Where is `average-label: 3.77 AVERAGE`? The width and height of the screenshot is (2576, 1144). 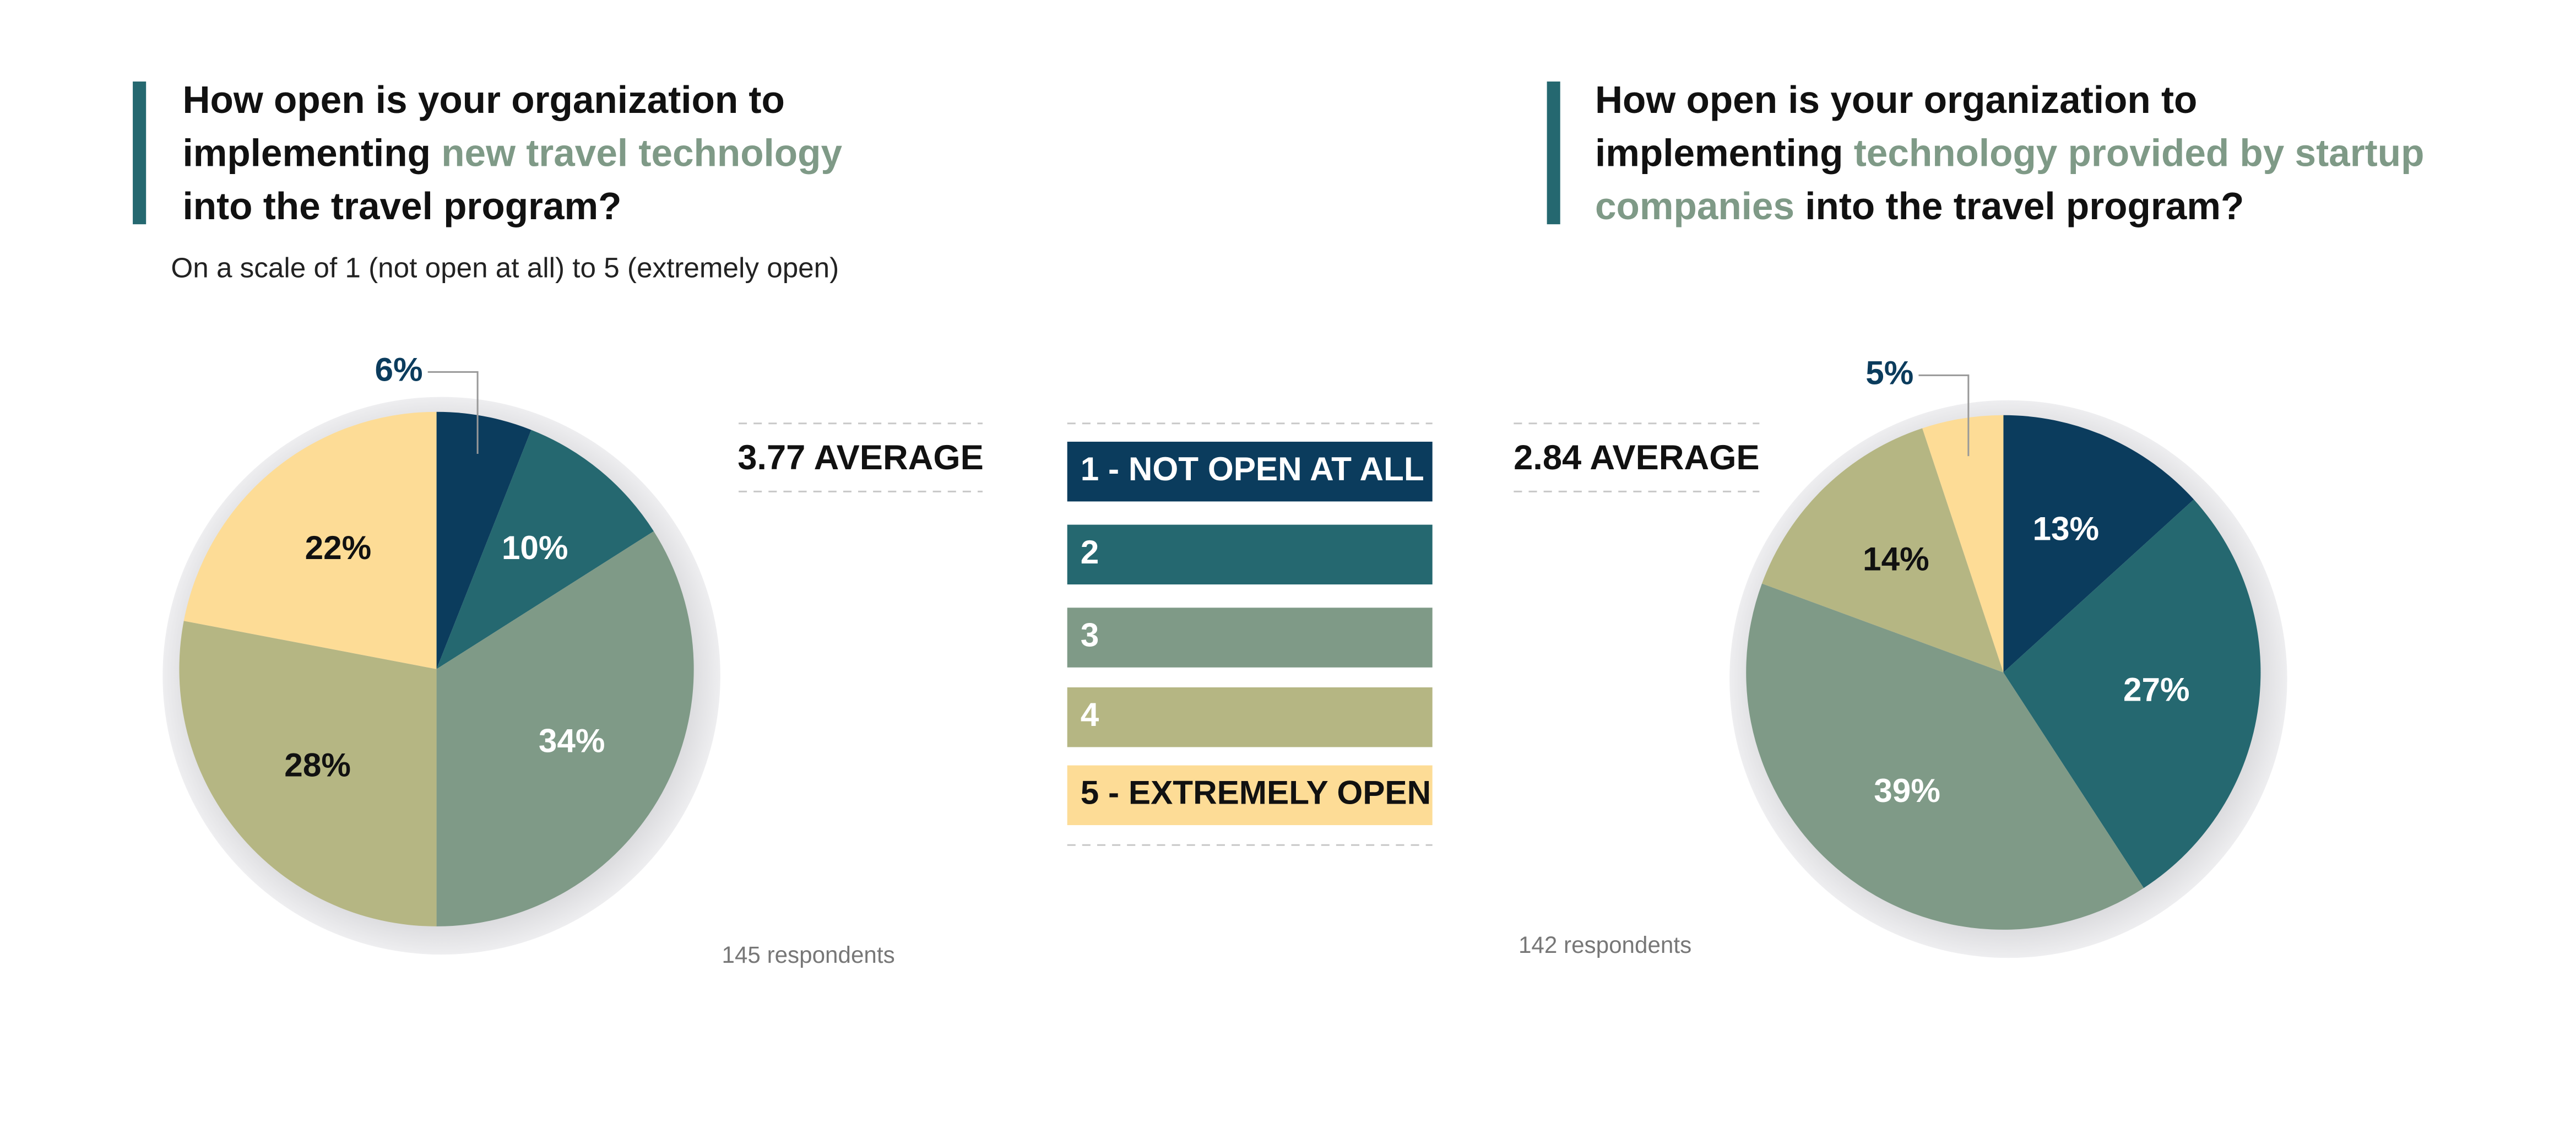
average-label: 3.77 AVERAGE is located at coordinates (860, 457).